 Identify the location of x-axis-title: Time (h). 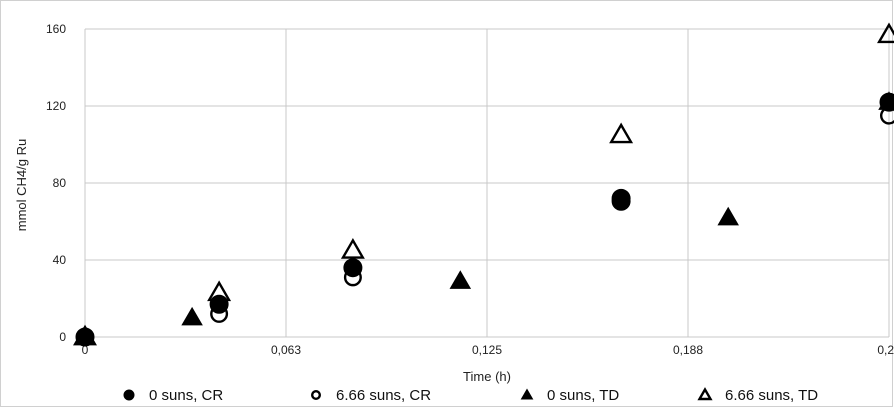
(487, 376).